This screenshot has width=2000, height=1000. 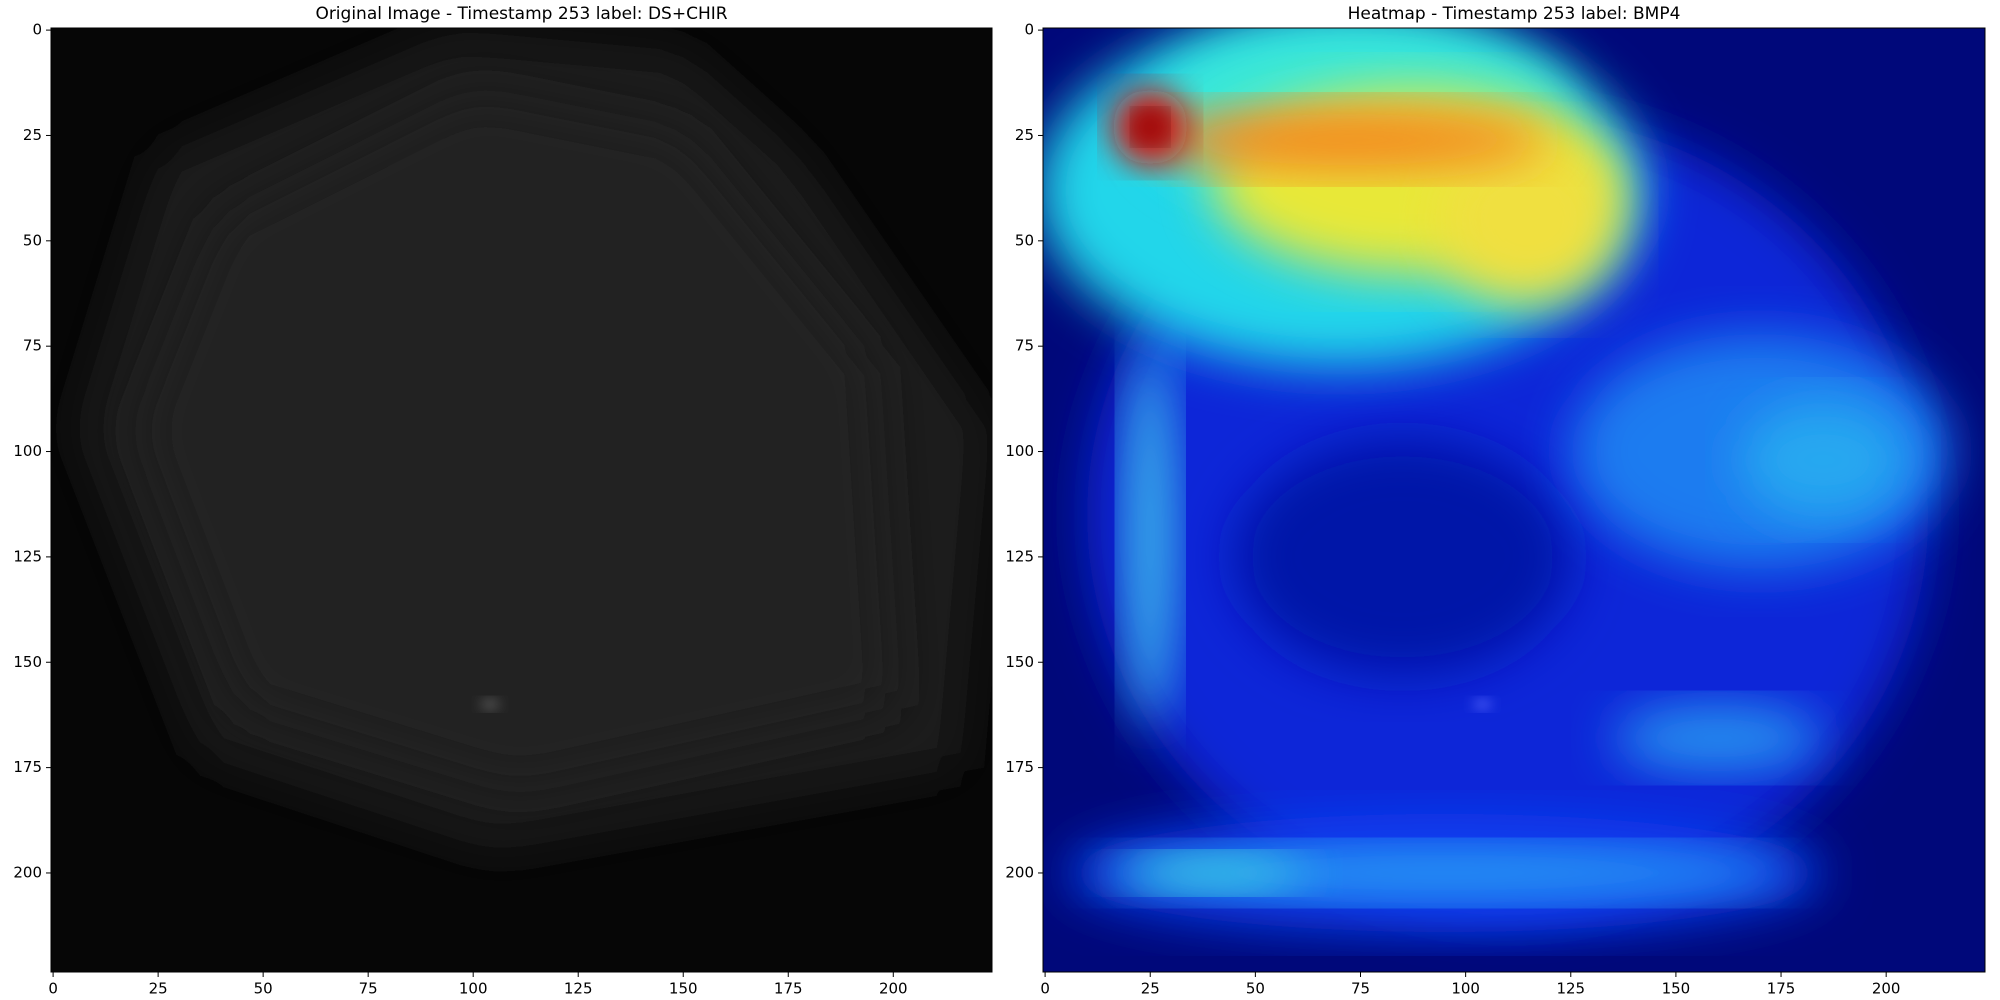 What do you see at coordinates (490, 704) in the screenshot?
I see `image-spot` at bounding box center [490, 704].